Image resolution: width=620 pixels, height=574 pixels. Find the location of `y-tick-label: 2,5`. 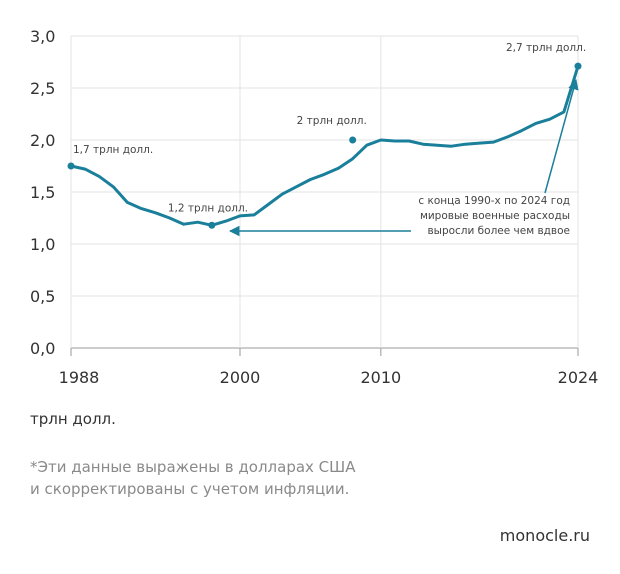

y-tick-label: 2,5 is located at coordinates (42, 88).